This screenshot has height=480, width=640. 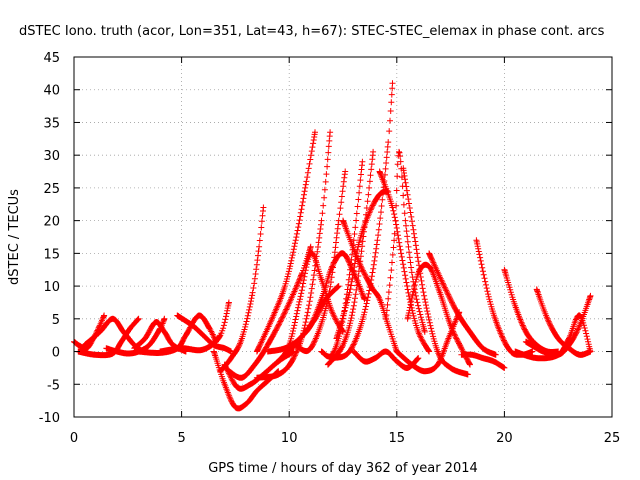 I want to click on x-tick-label: 15, so click(x=397, y=438).